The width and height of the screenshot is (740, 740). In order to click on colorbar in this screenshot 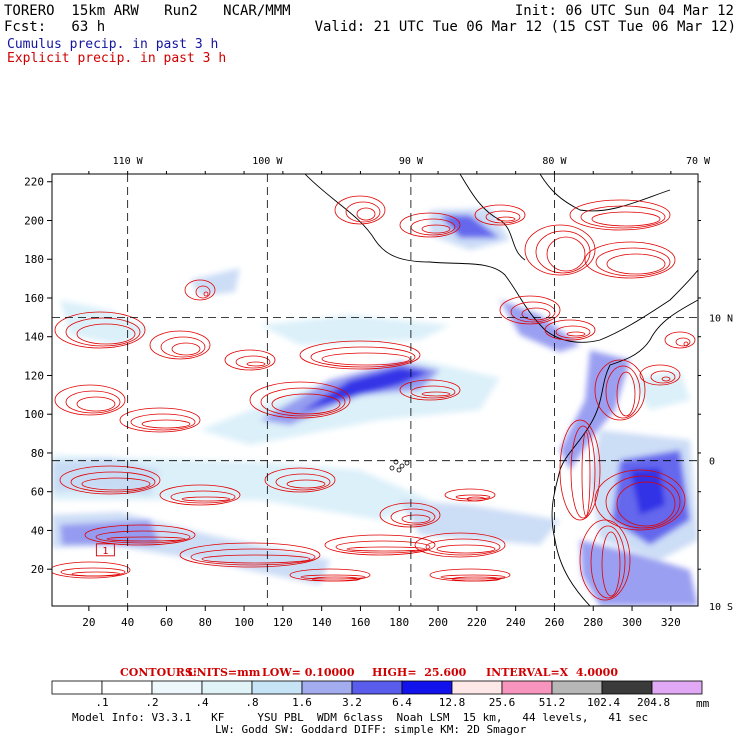, I will do `click(377, 687)`.